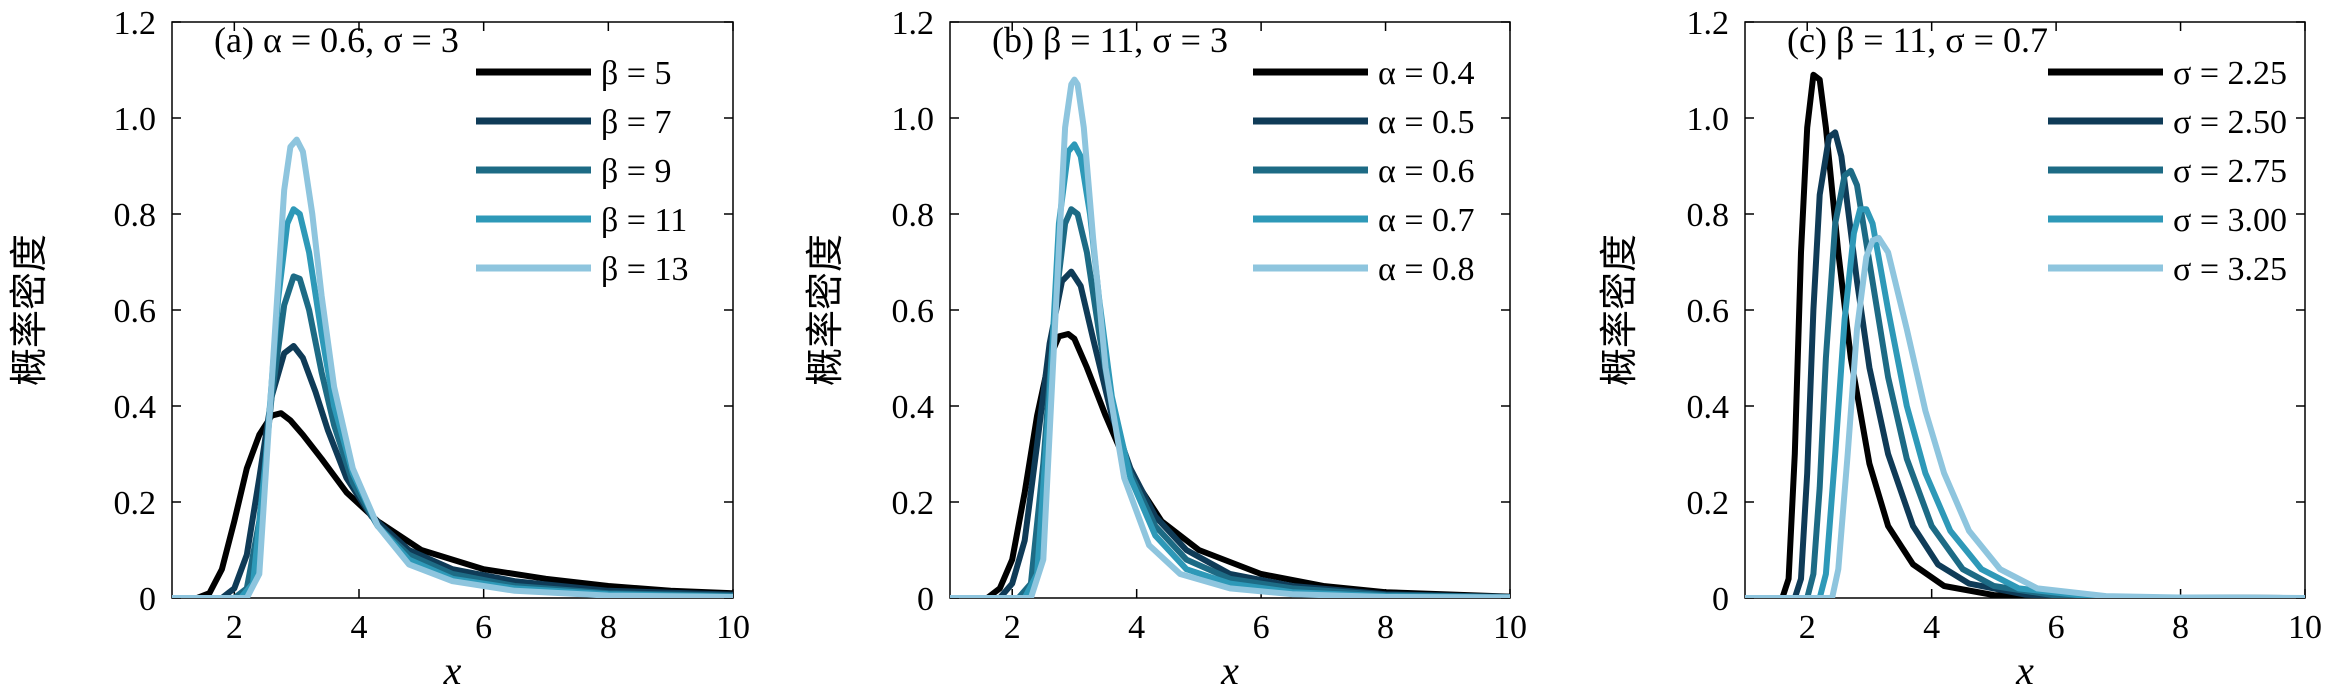 This screenshot has height=698, width=2339. I want to click on legend: σ = 2.25 σ = 2.50 σ = 2.75 σ = 3.00 σ = 3.25, so click(2167, 171).